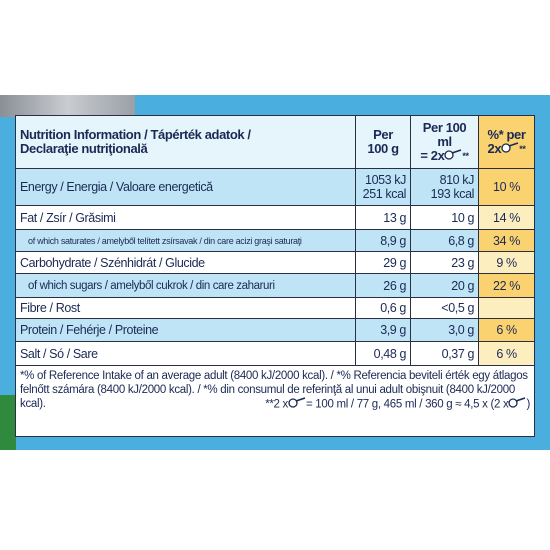 The width and height of the screenshot is (550, 550). I want to click on table-cell: 8,9 g, so click(383, 241).